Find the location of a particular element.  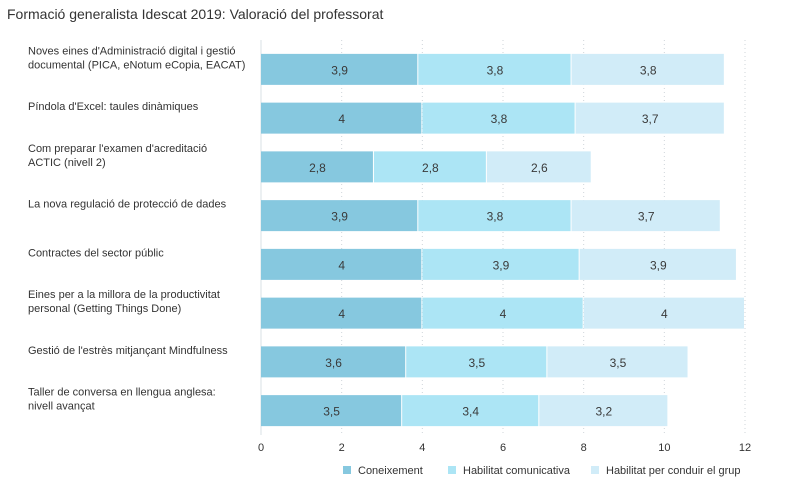

category-label: Píndola d'Excel: taules dinàmiques is located at coordinates (113, 107).